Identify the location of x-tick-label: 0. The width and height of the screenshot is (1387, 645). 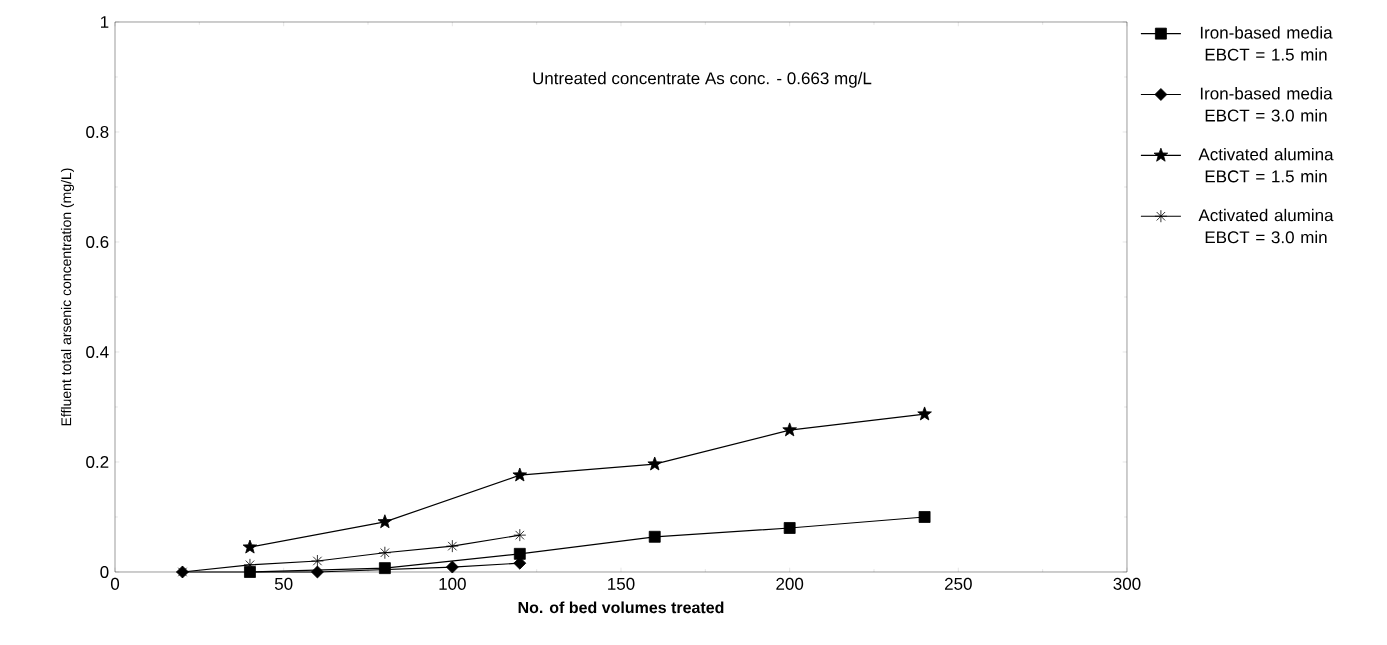
(115, 583).